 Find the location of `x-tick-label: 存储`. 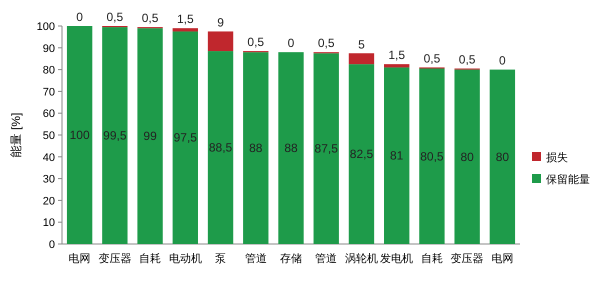

x-tick-label: 存储 is located at coordinates (291, 259).